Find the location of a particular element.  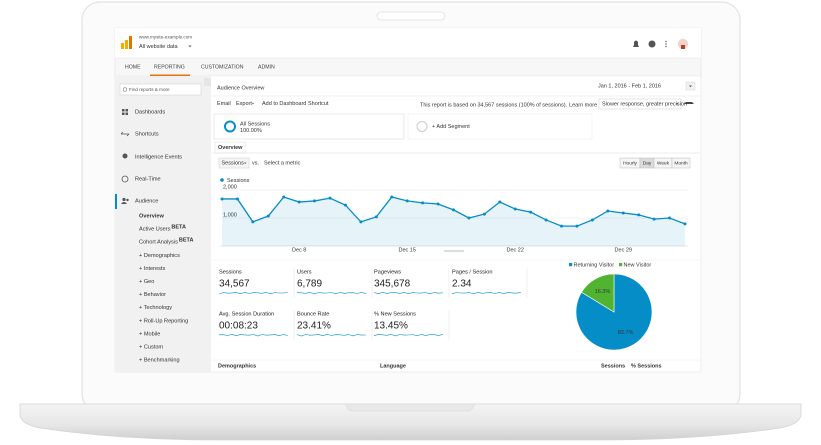

help-icon is located at coordinates (652, 44).